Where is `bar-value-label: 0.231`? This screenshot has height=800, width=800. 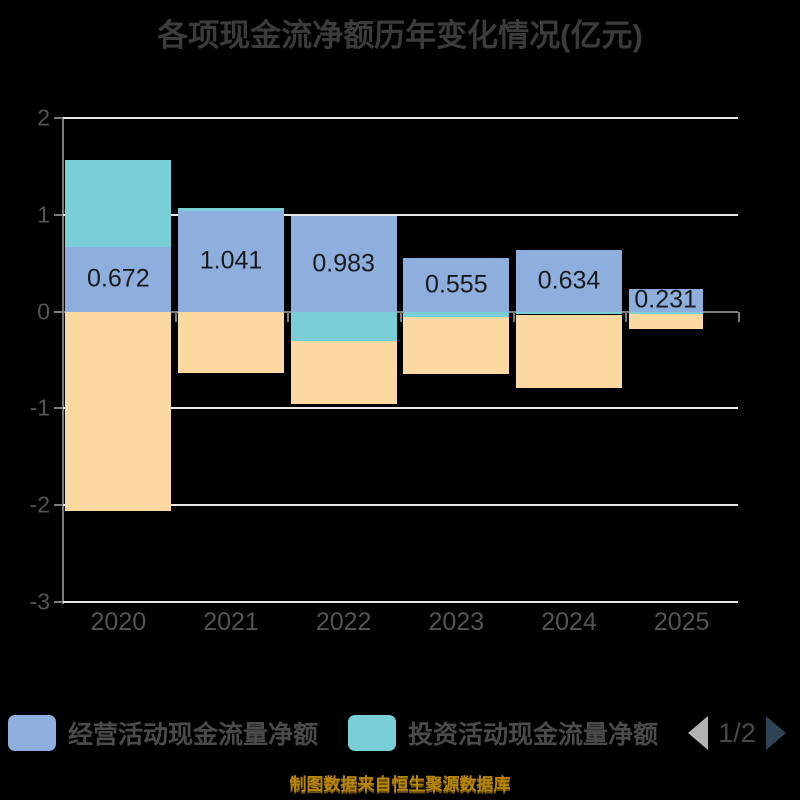
bar-value-label: 0.231 is located at coordinates (665, 299).